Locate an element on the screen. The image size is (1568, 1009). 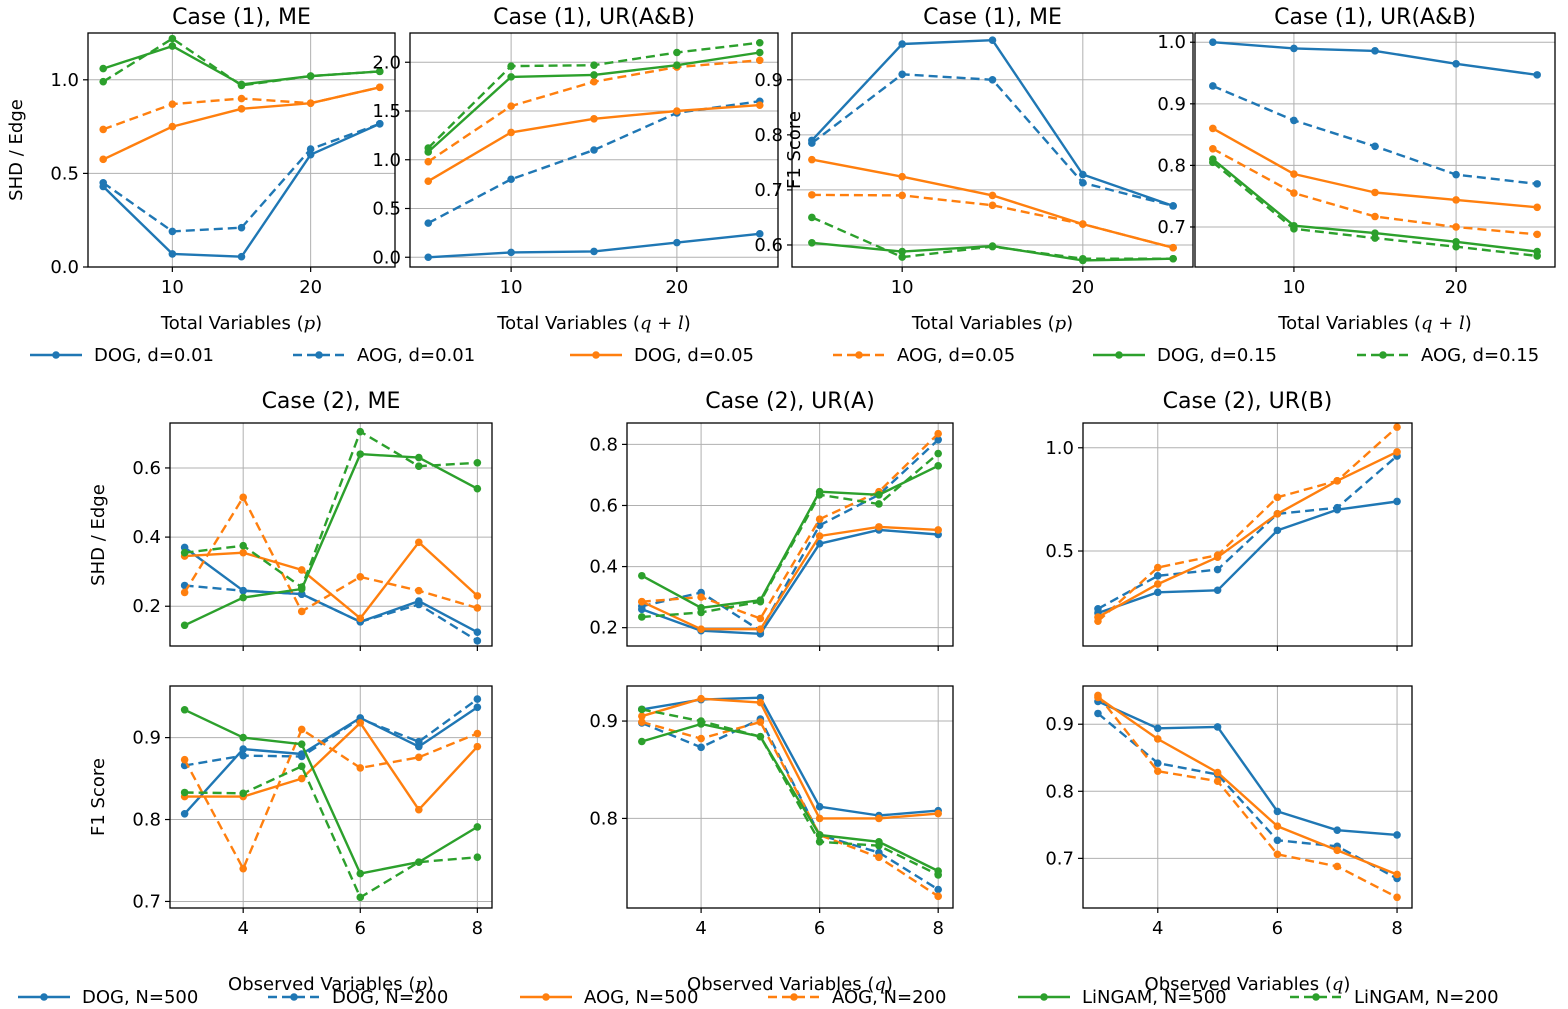
legend-label: DOG, N=200 is located at coordinates (390, 997).